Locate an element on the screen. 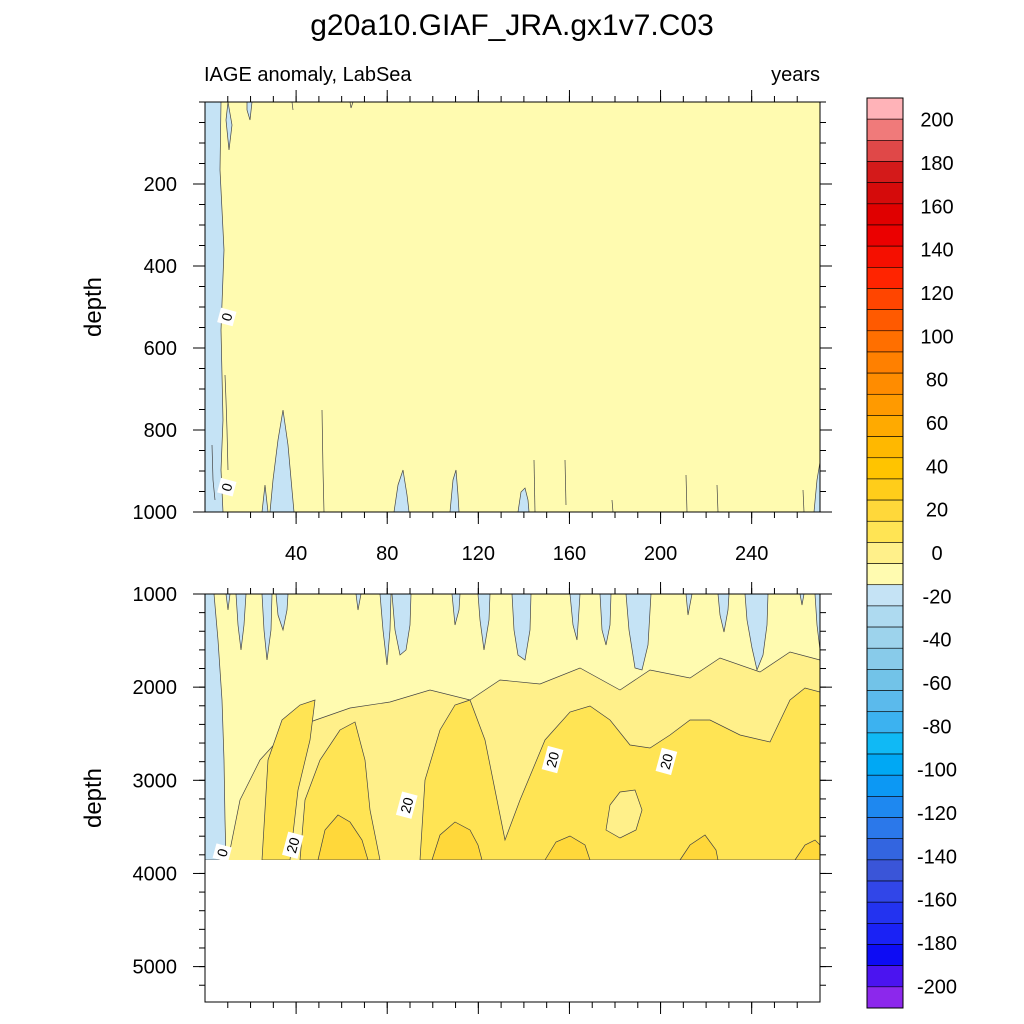 This screenshot has width=1024, height=1024. x-tick-label: 160 is located at coordinates (569, 554).